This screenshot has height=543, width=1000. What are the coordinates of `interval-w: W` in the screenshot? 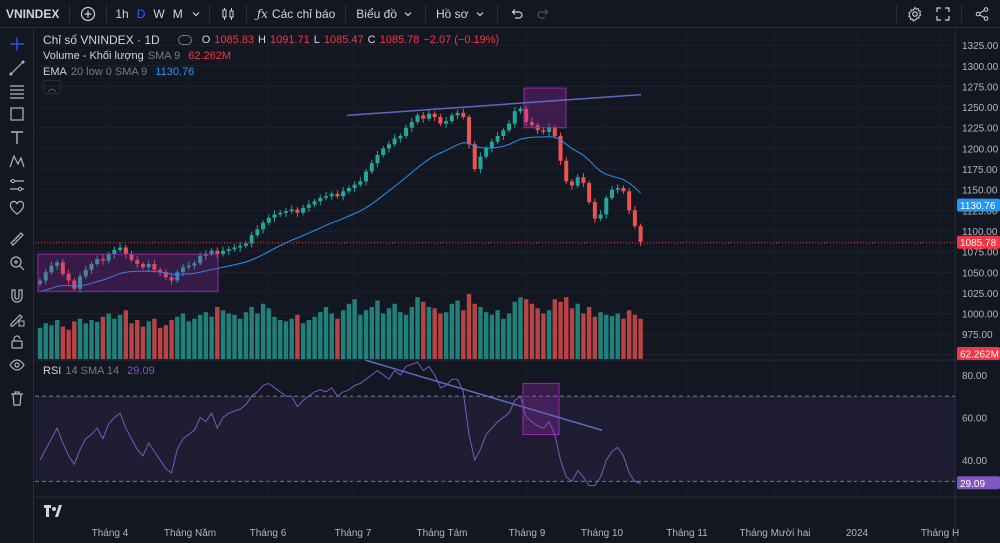 It's located at (158, 14).